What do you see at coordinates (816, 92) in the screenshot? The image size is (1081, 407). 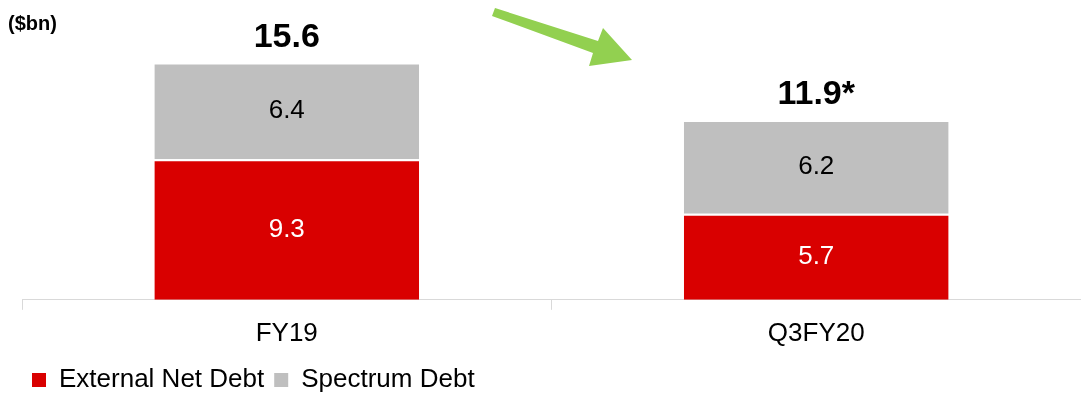 I see `total-label: 11.9*` at bounding box center [816, 92].